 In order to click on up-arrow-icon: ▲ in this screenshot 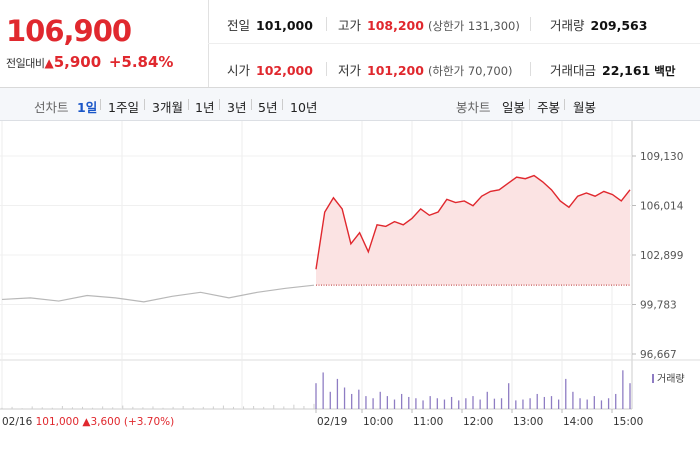, I will do `click(49, 63)`.